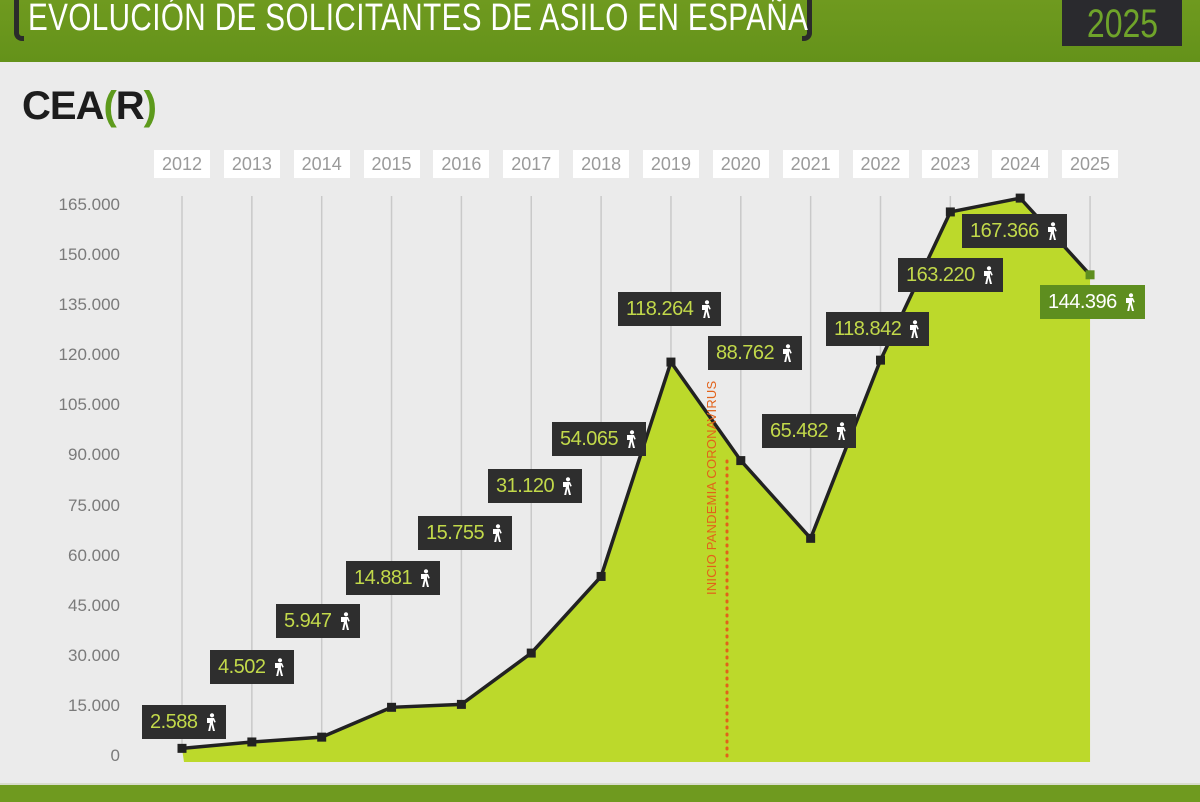 The width and height of the screenshot is (1200, 802). What do you see at coordinates (671, 362) in the screenshot?
I see `data-marker-2019` at bounding box center [671, 362].